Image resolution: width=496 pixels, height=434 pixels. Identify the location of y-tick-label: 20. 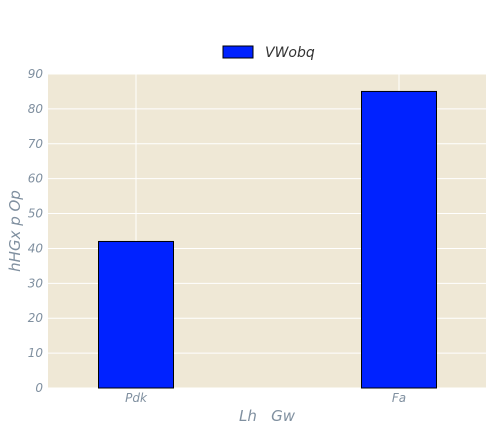
(36, 318).